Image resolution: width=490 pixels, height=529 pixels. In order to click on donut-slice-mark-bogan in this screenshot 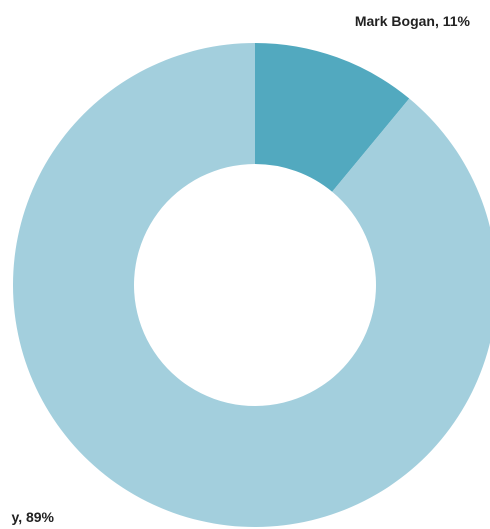, I will do `click(332, 117)`.